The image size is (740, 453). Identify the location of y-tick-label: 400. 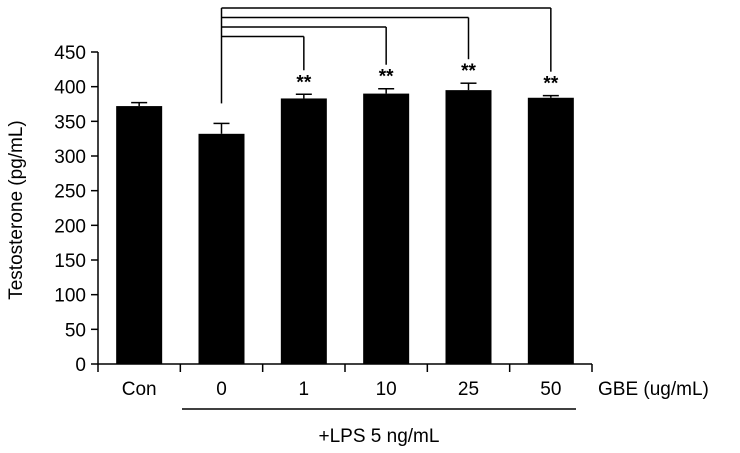
(70, 88).